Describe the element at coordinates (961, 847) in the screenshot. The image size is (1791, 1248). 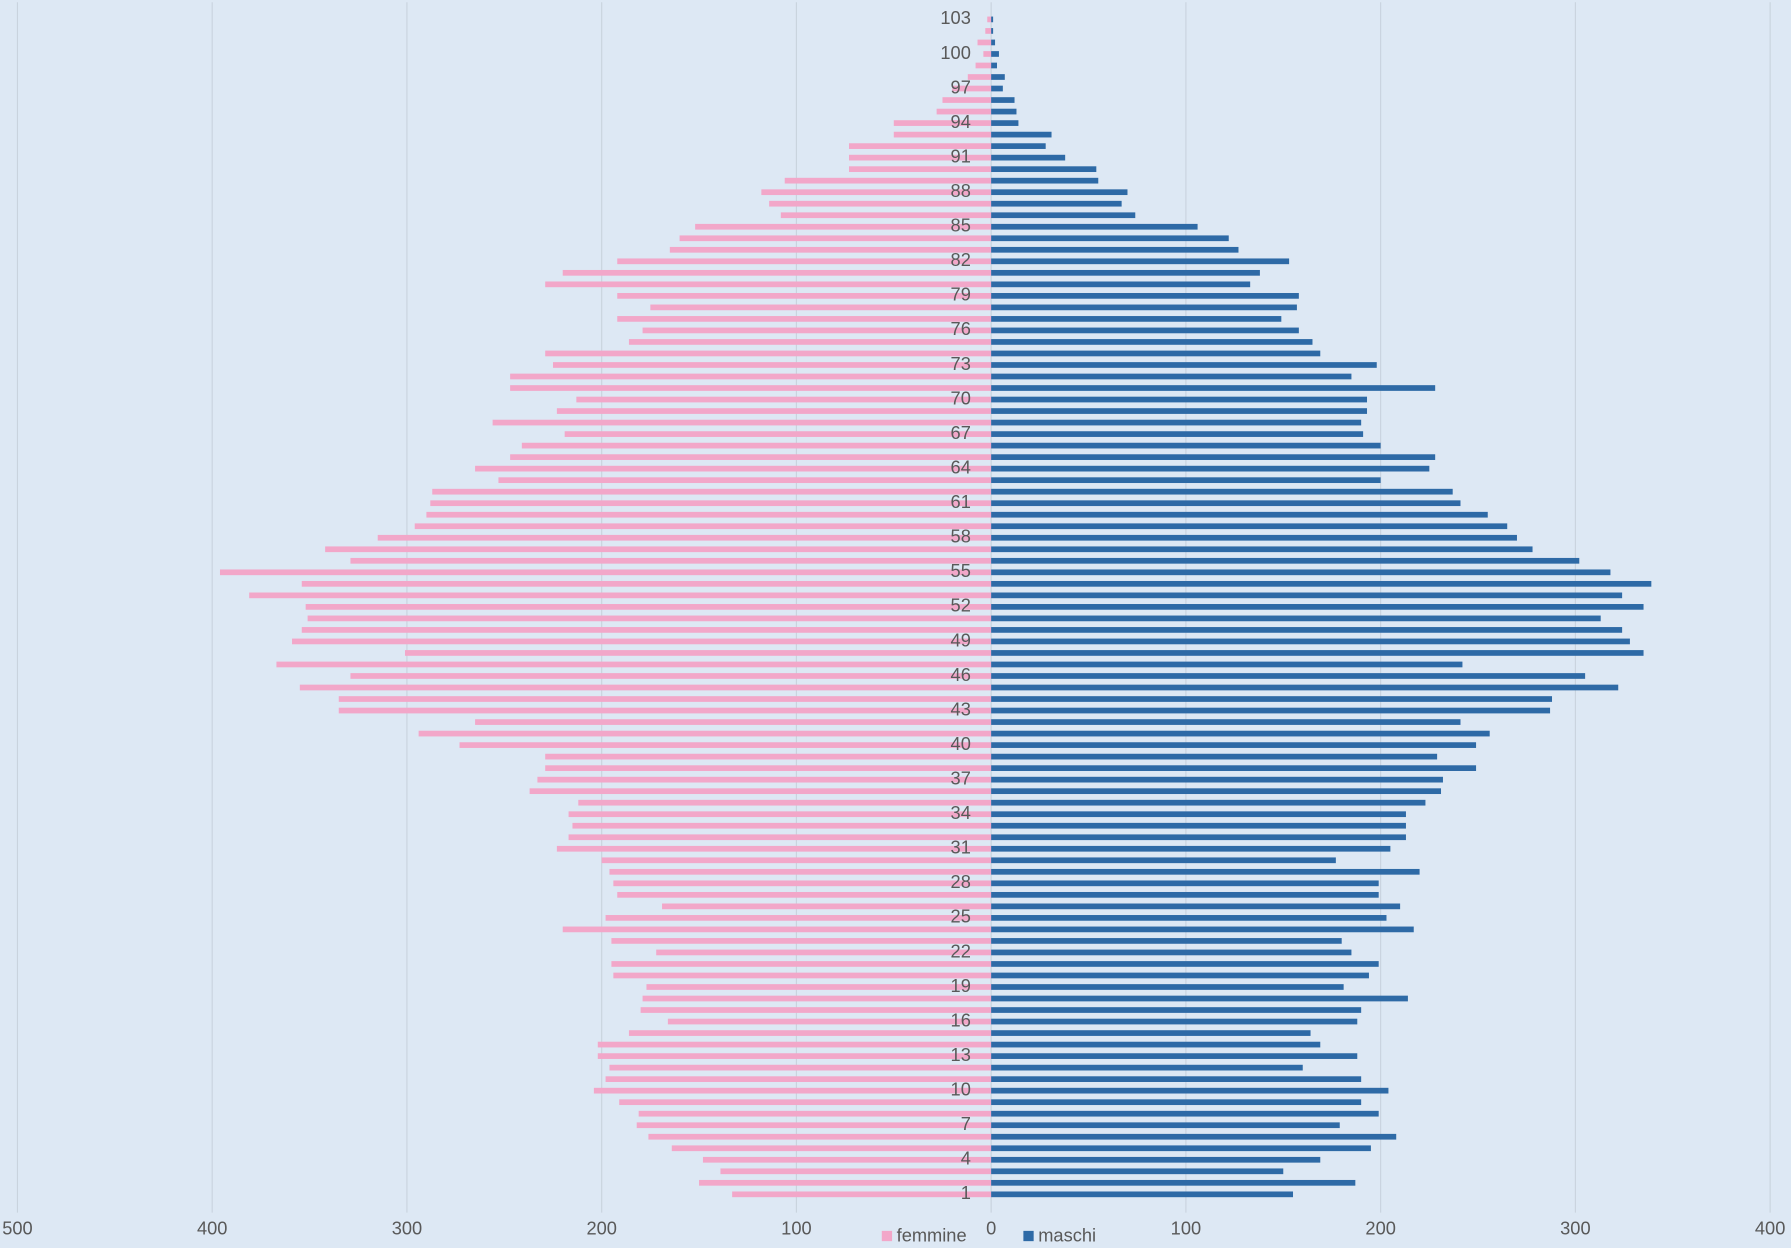
I see `y-tick-label: 31` at that location.